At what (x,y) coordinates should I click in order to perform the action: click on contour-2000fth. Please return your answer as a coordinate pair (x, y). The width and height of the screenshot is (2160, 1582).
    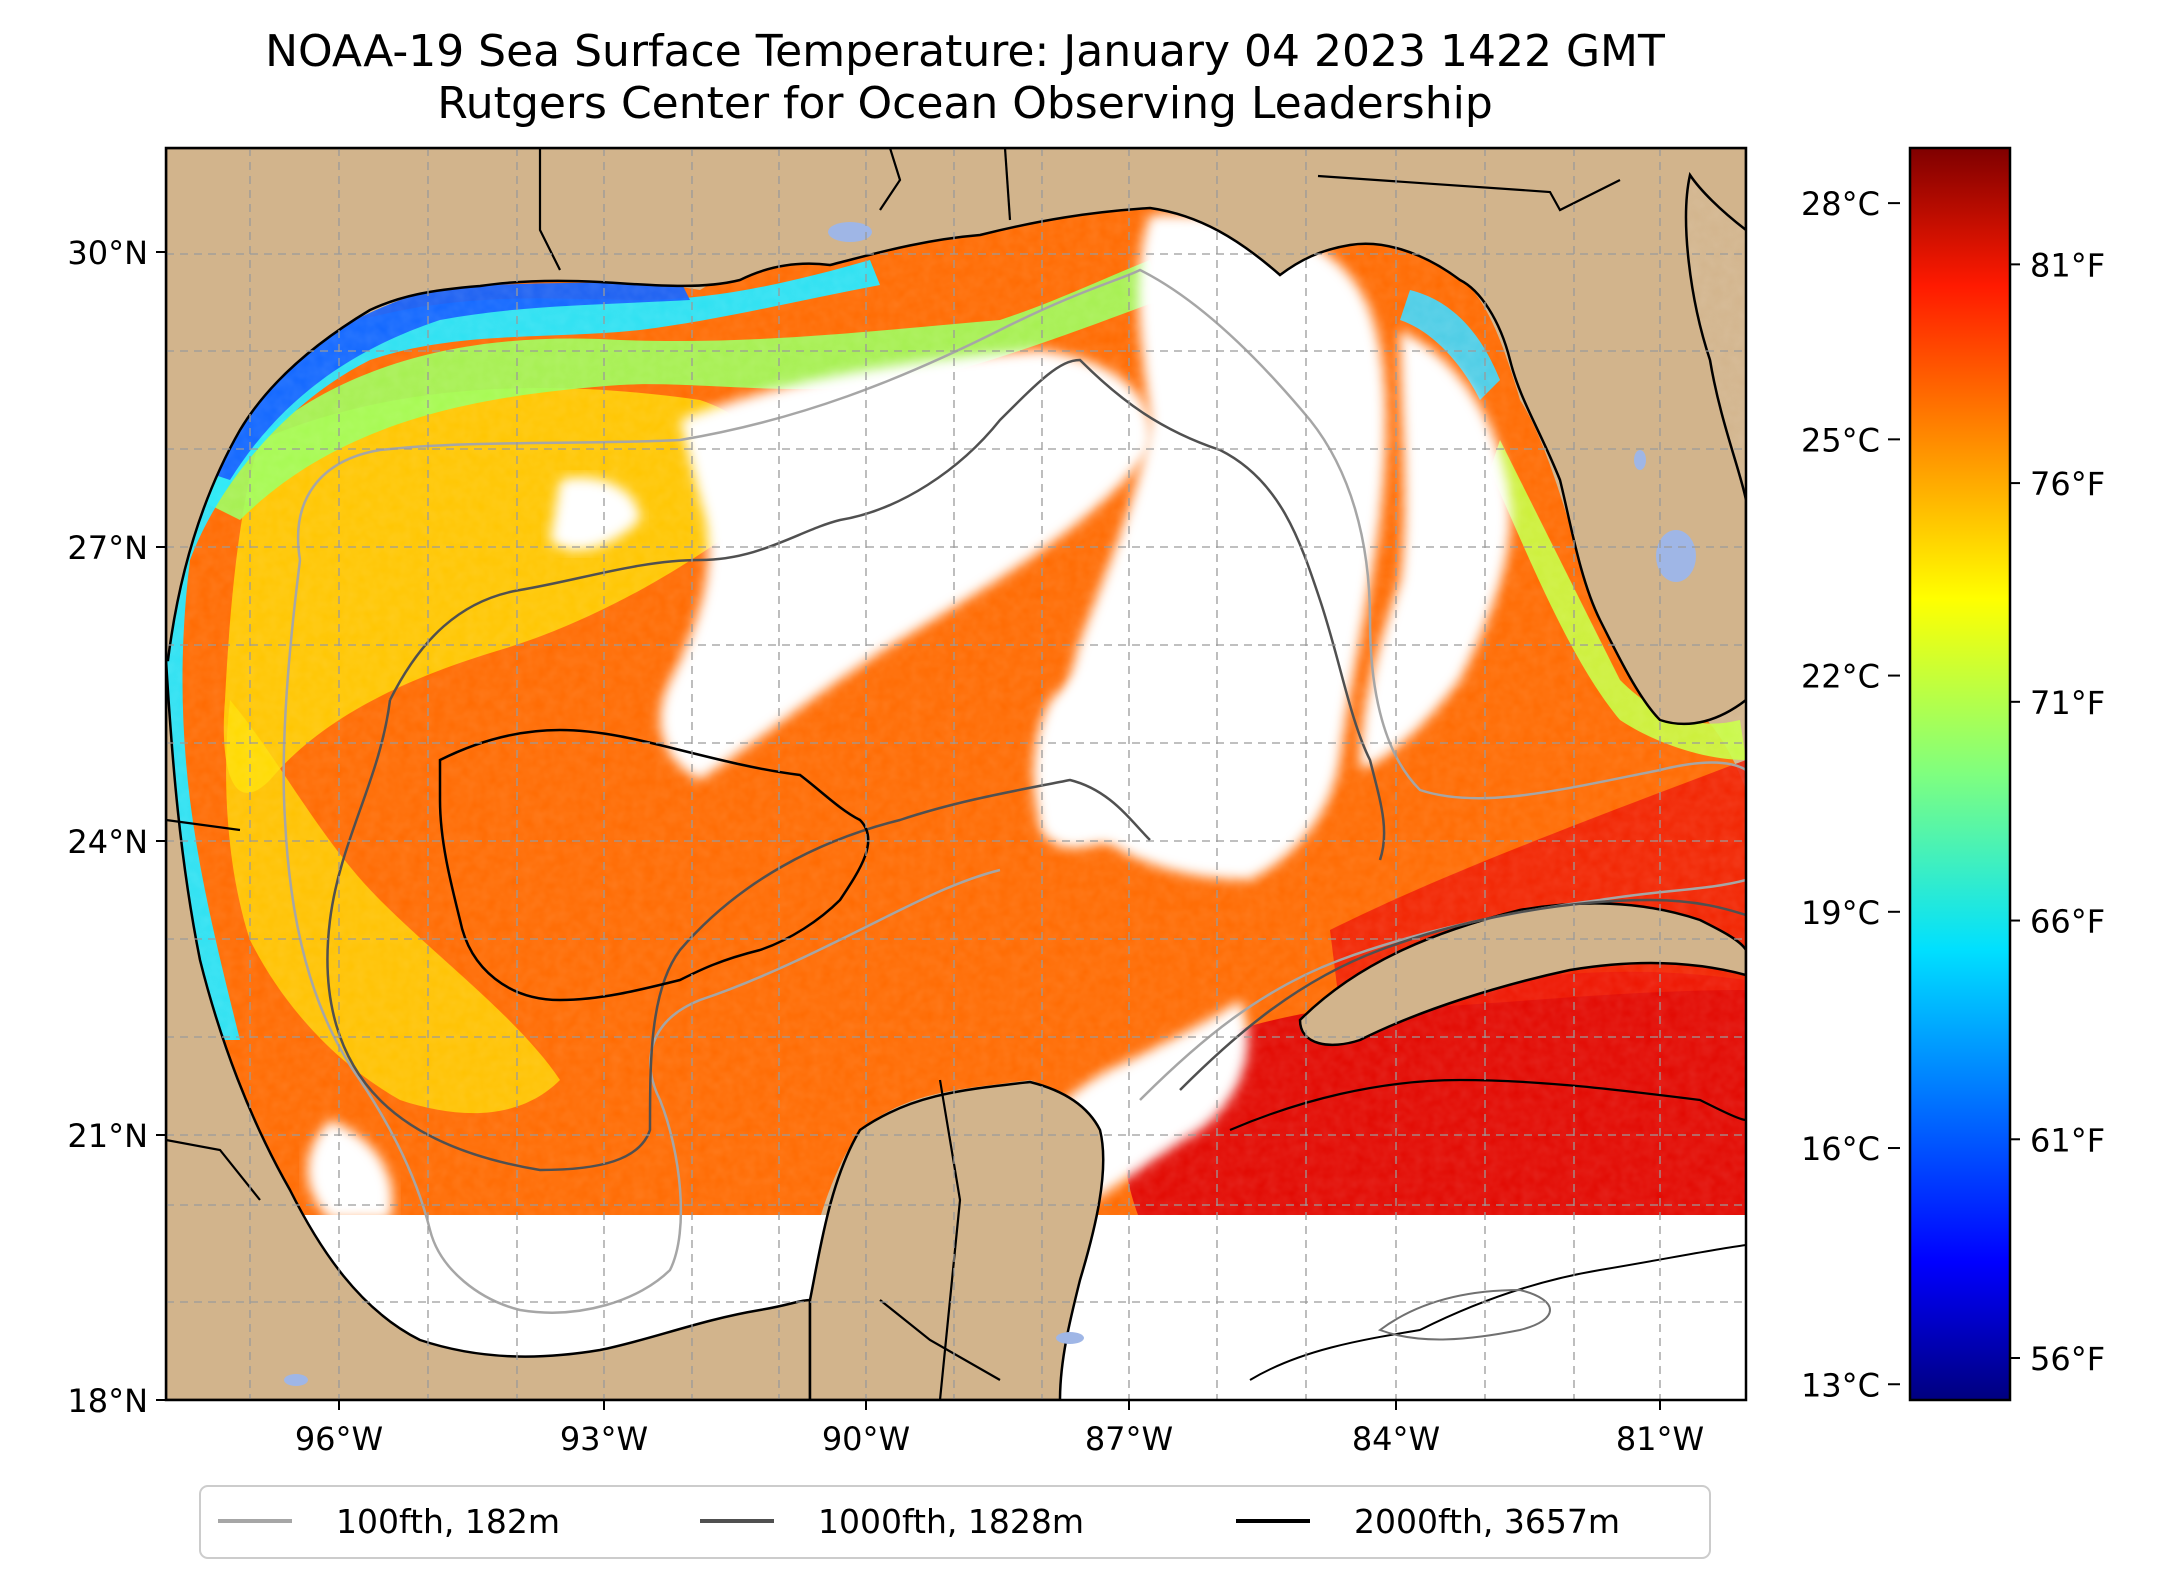
    Looking at the image, I should click on (654, 865).